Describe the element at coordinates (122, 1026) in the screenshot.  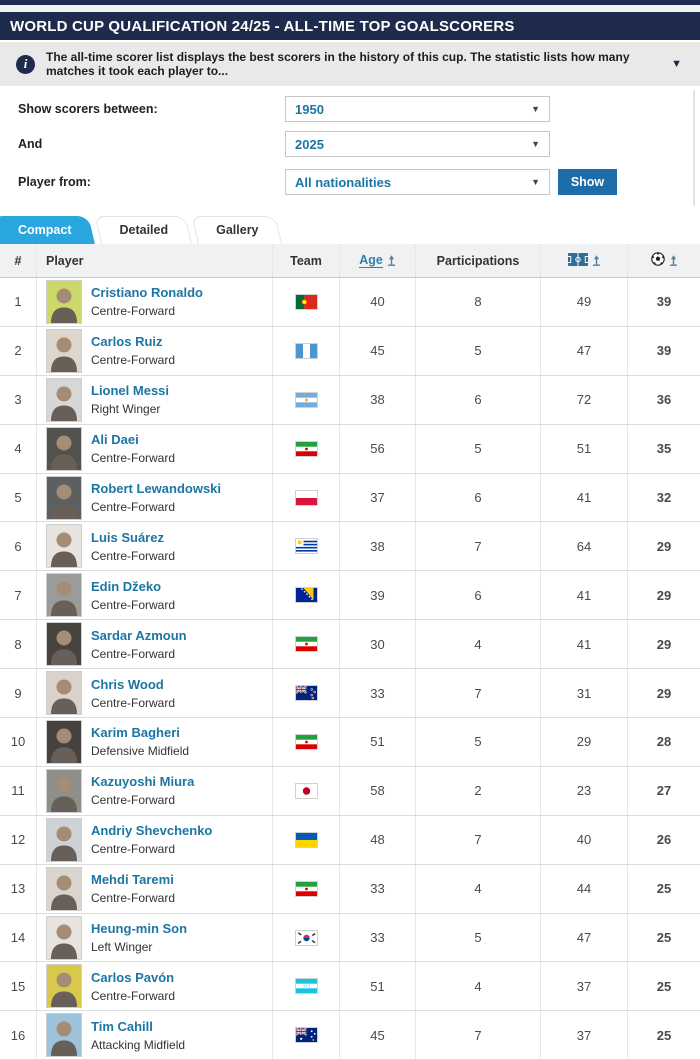
I see `player-name-link: Tim Cahill` at that location.